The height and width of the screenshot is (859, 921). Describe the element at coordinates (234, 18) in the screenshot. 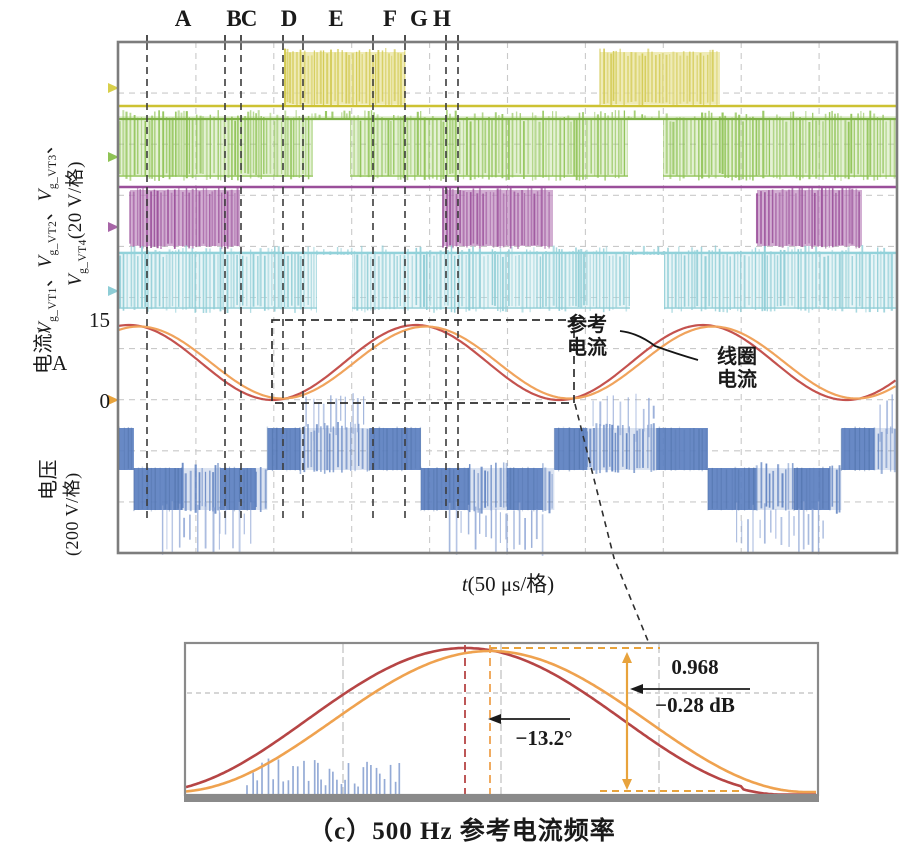

I see `event-label-B: B` at that location.